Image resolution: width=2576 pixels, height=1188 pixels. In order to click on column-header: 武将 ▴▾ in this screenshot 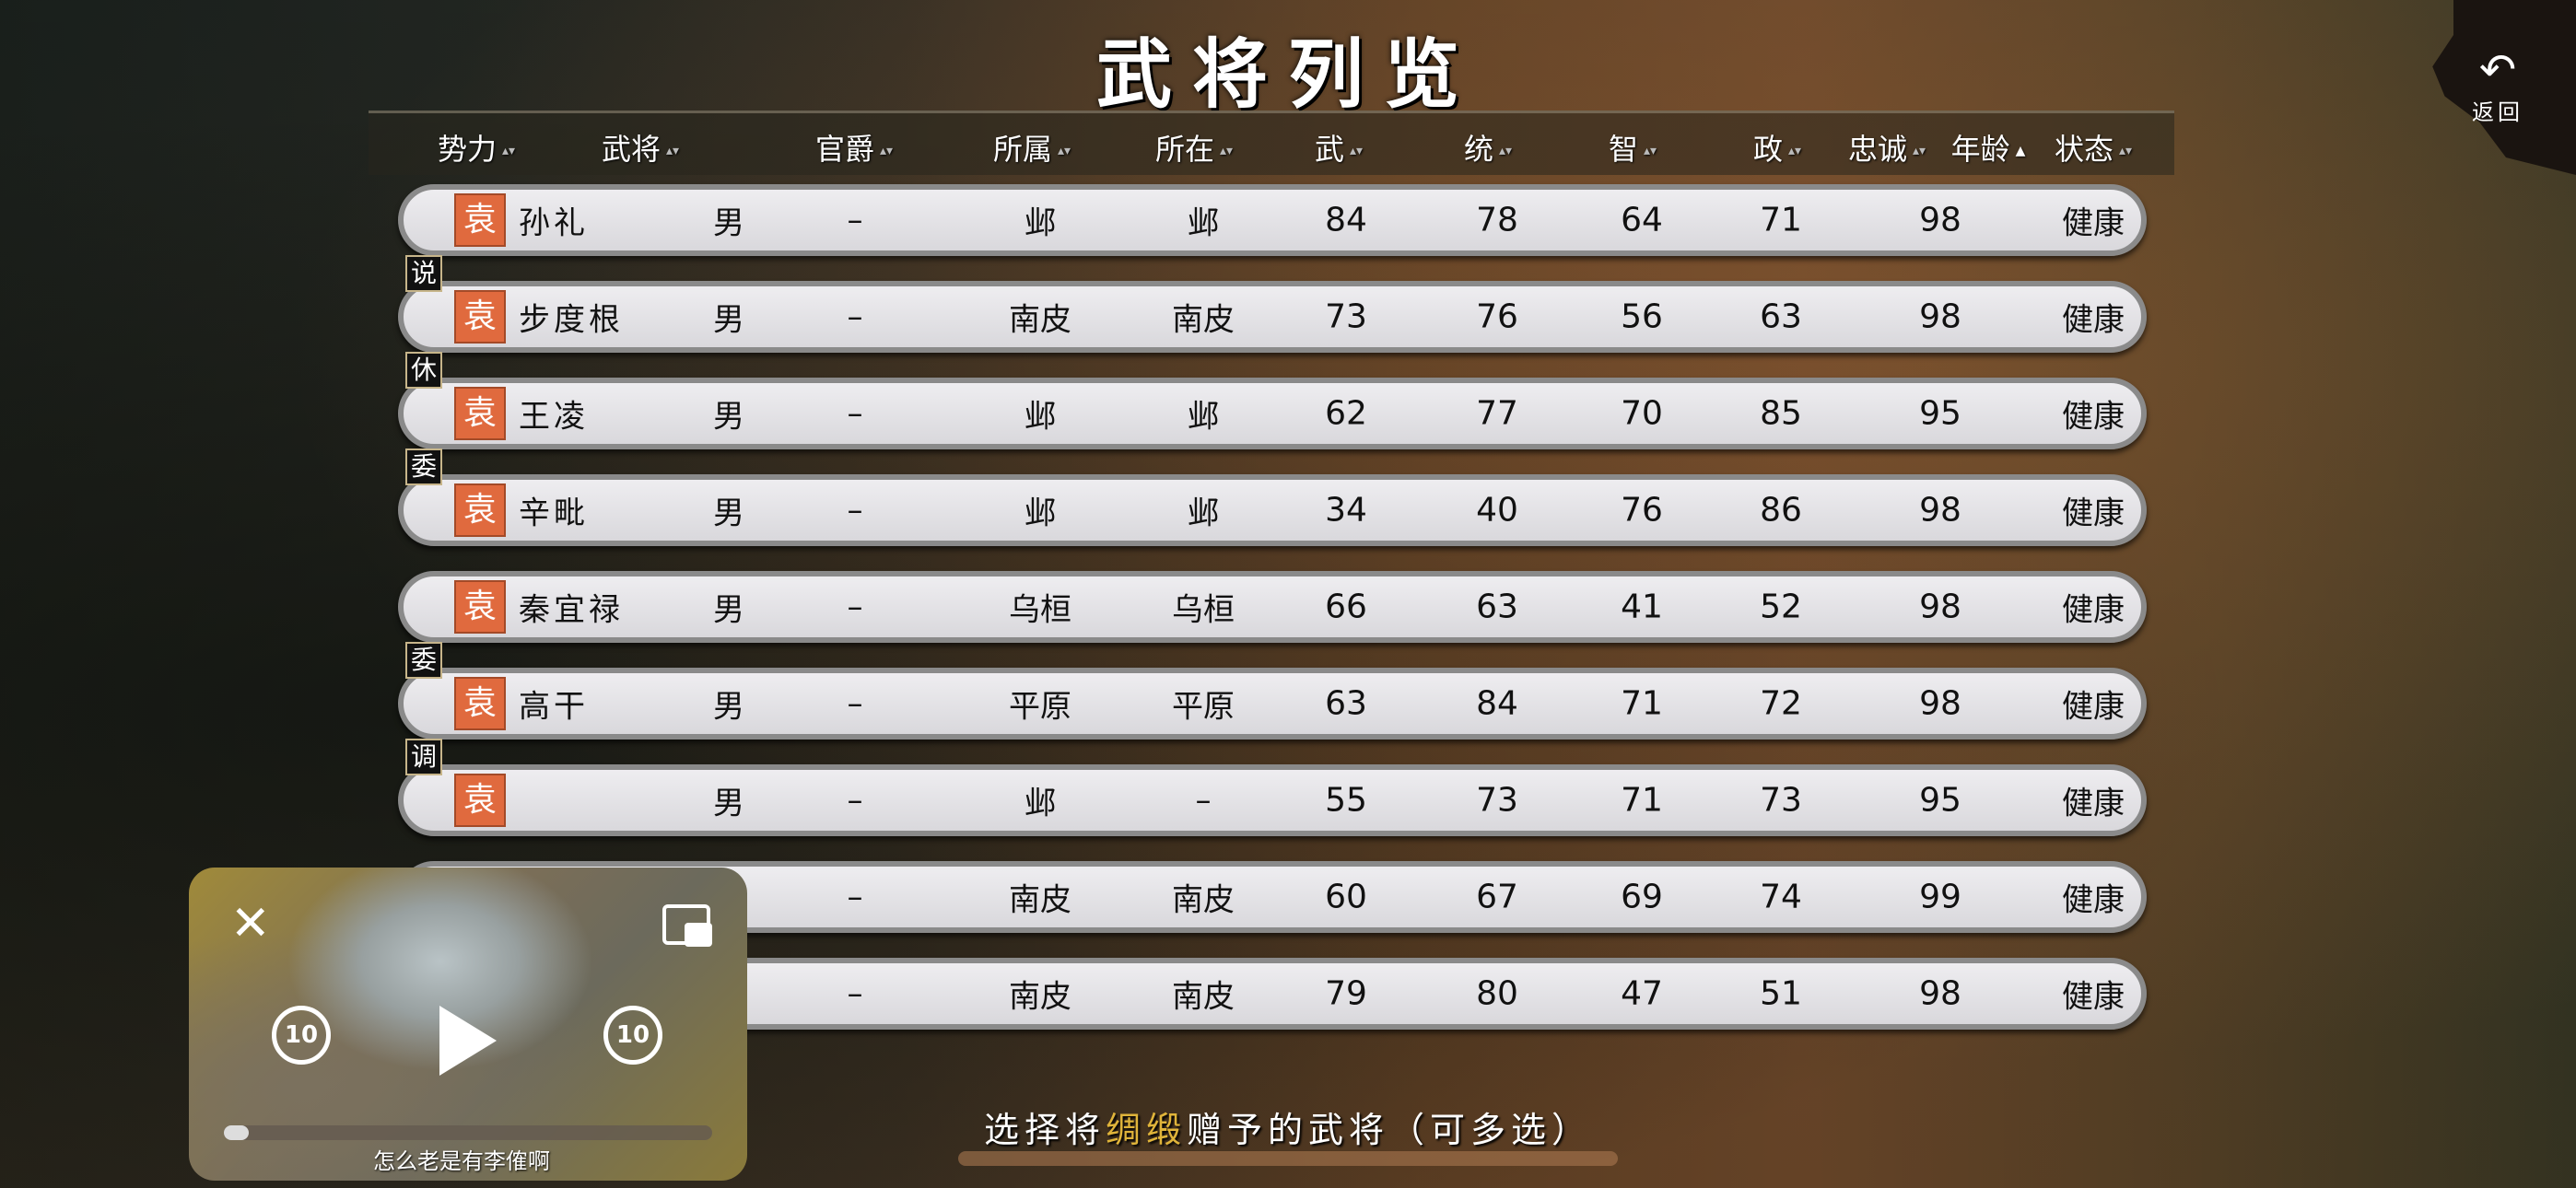, I will do `click(640, 147)`.